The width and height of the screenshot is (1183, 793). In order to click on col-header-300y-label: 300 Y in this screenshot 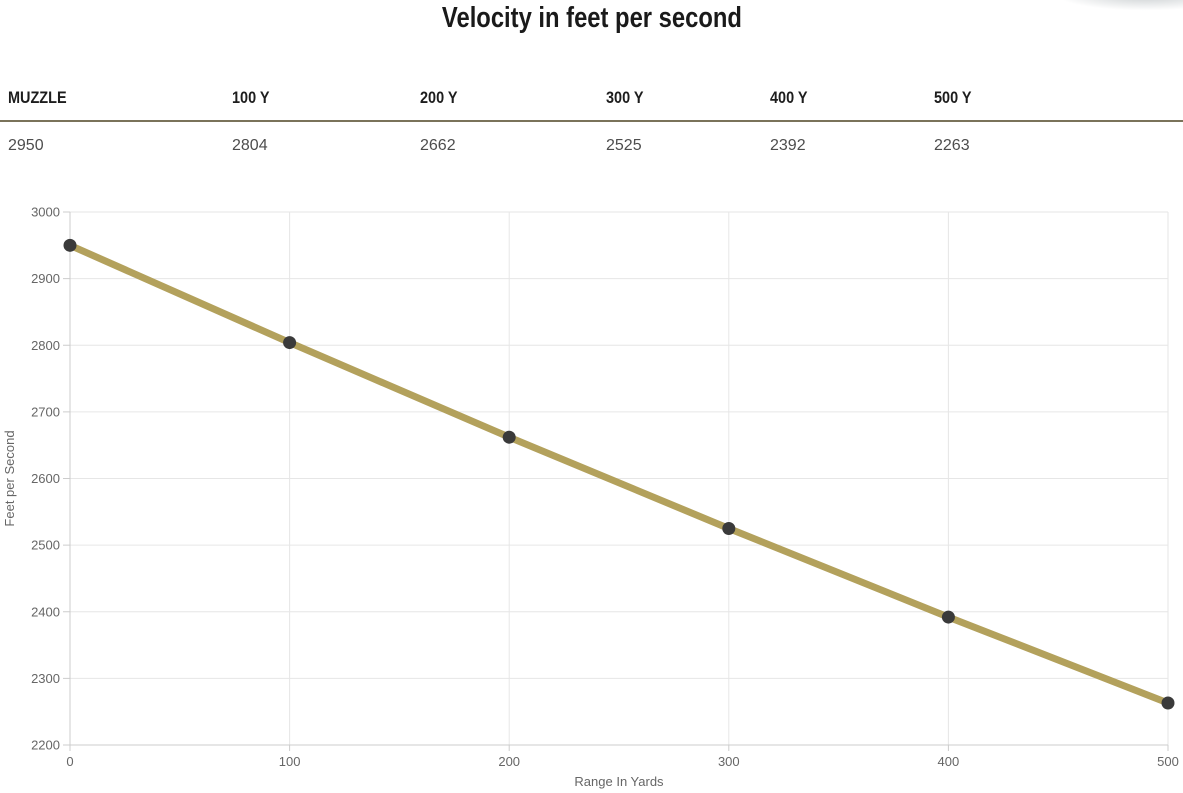, I will do `click(625, 97)`.